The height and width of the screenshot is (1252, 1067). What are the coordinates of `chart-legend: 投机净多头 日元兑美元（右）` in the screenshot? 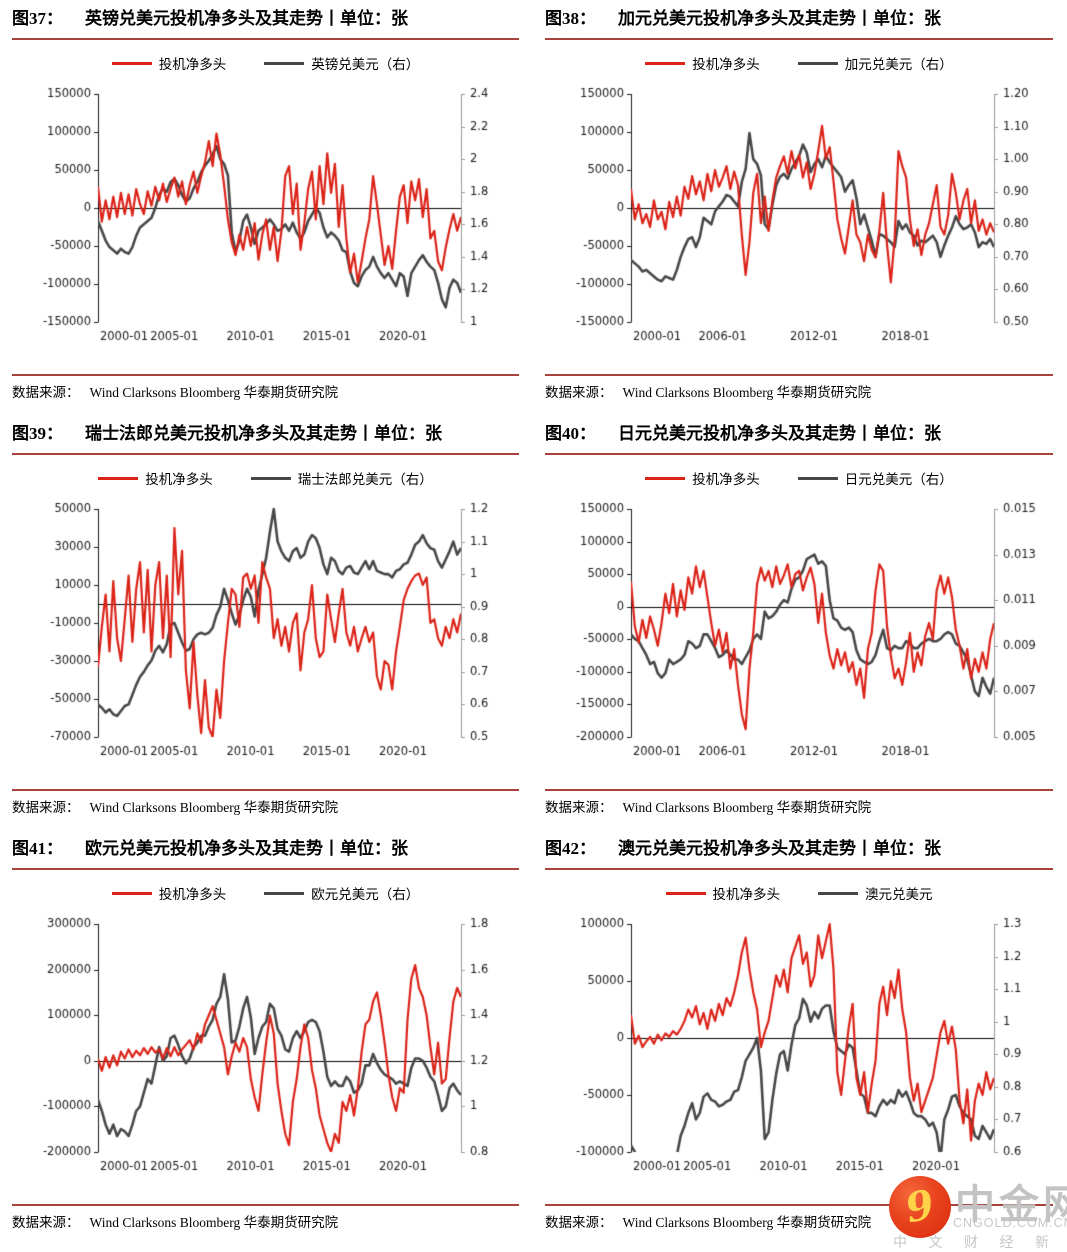 It's located at (799, 478).